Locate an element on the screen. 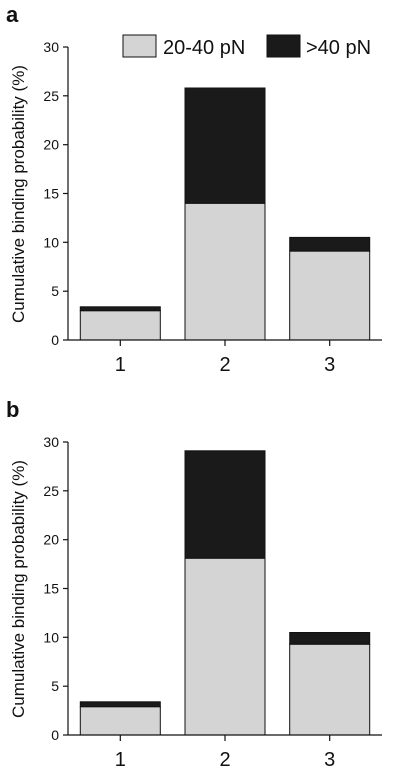 The image size is (400, 773). y-tick-label-b-30: 30 is located at coordinates (51, 442).